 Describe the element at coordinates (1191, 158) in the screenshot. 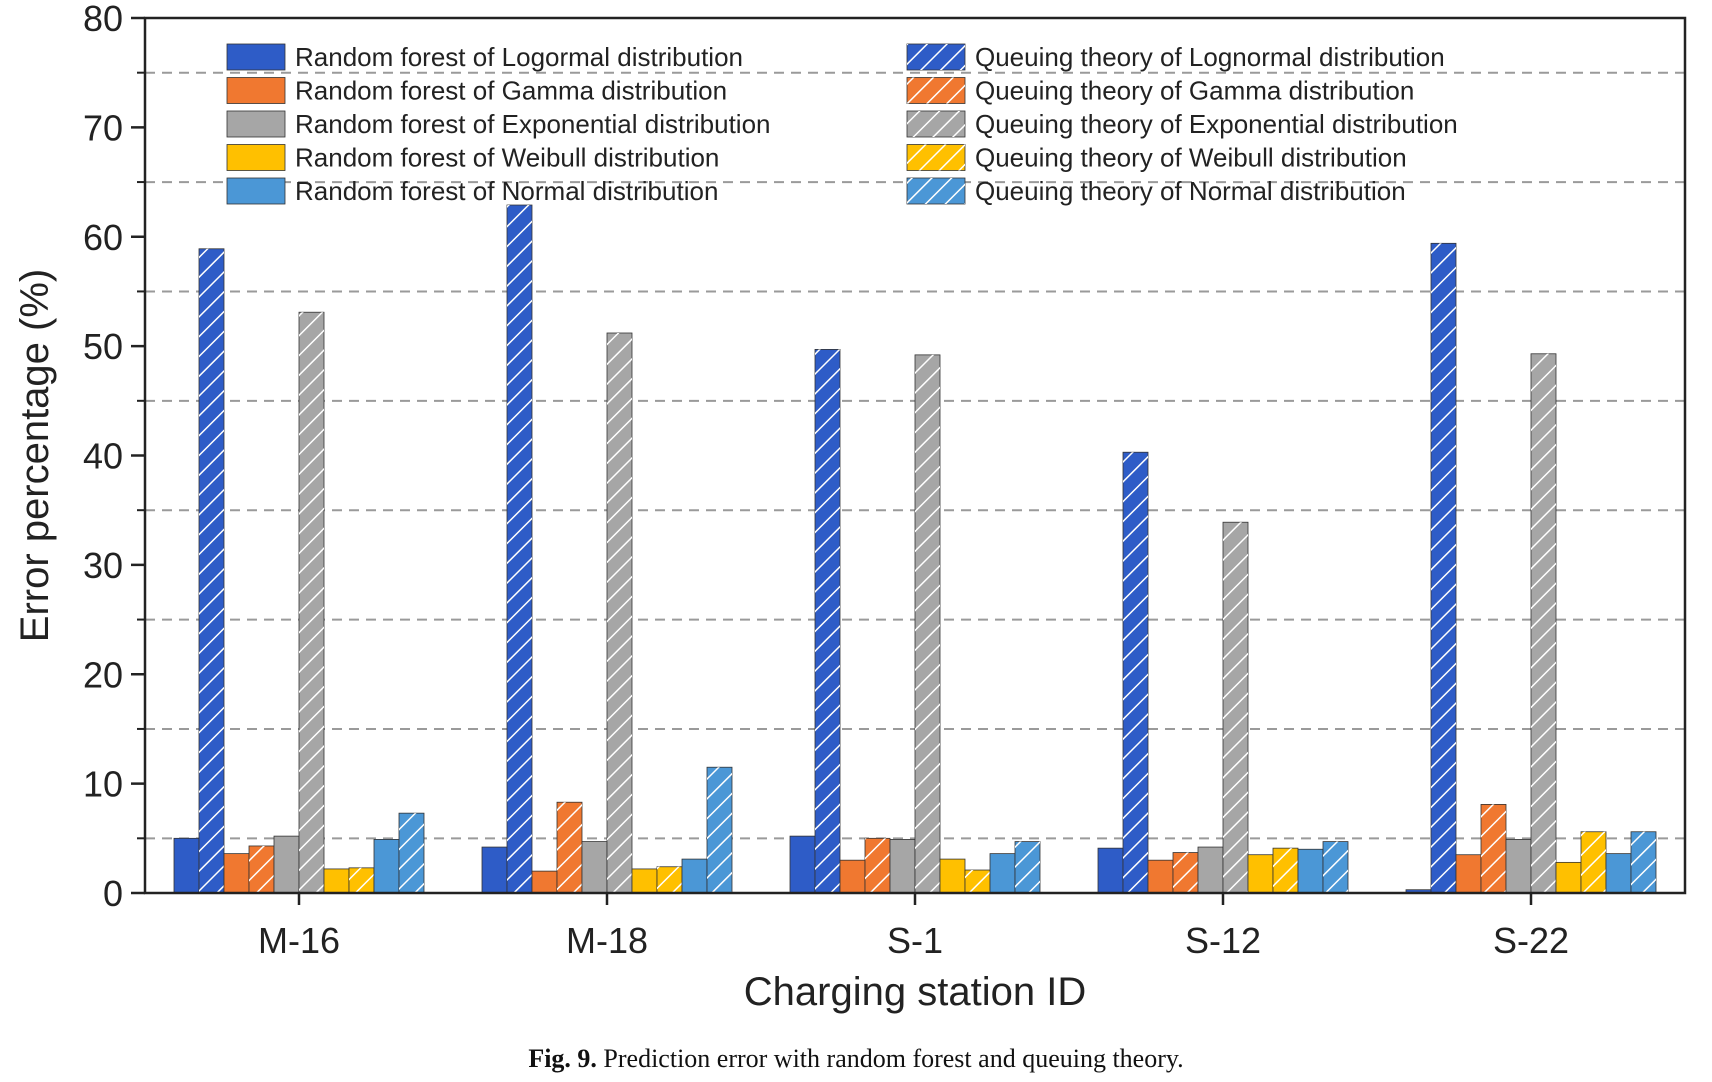

I see `legend-entry: Queuing theory of Weibull distribution` at that location.